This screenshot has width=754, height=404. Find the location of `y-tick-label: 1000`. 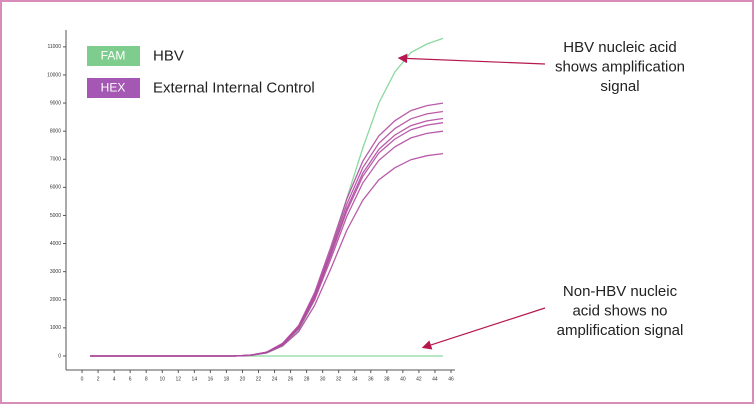

y-tick-label: 1000 is located at coordinates (55, 328).